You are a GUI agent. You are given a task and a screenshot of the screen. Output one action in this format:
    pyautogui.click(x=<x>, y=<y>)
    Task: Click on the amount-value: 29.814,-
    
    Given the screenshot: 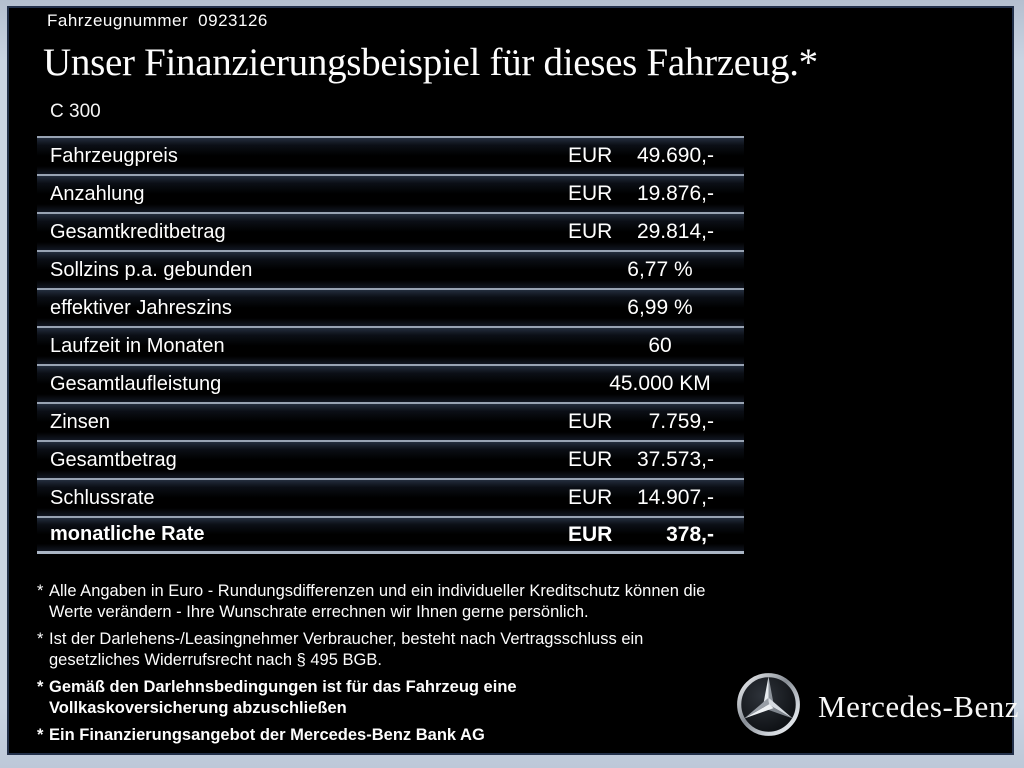 What is the action you would take?
    pyautogui.click(x=675, y=231)
    